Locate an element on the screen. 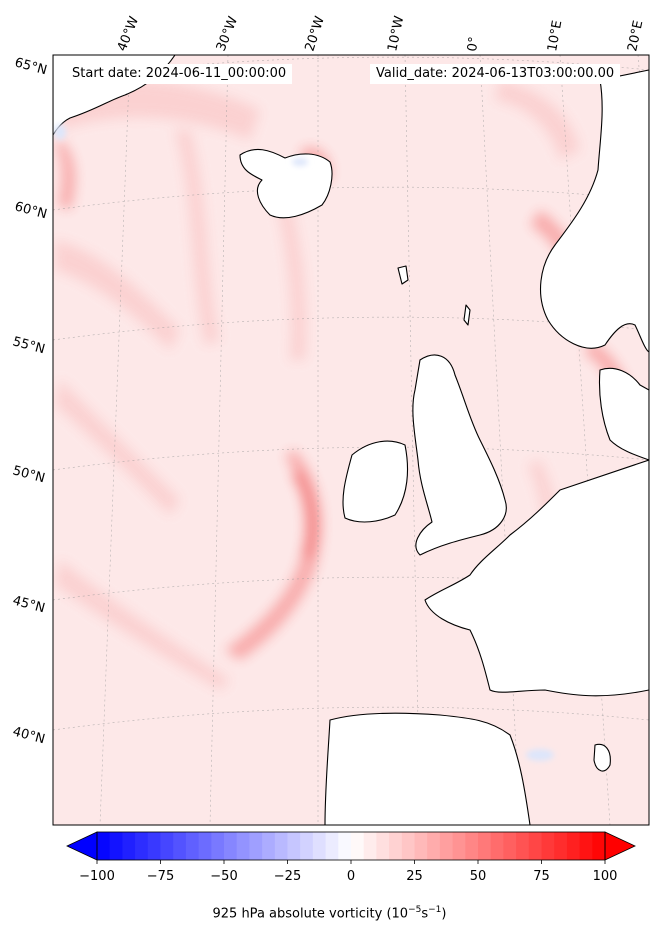 The height and width of the screenshot is (936, 659). colorbar-title-mid: s is located at coordinates (425, 914).